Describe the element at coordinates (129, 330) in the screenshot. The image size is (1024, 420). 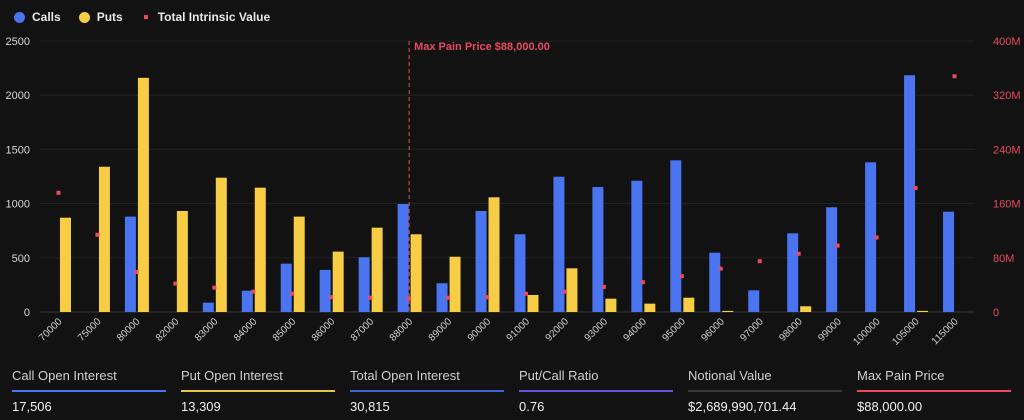
I see `x-tick-label: 80000` at that location.